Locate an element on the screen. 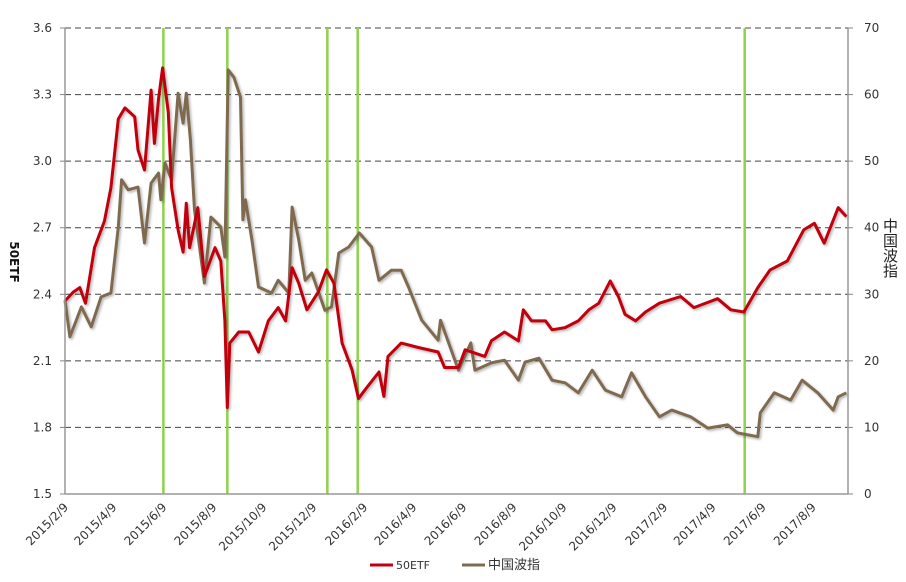 This screenshot has width=906, height=582. x-tick-label: 2015/12/9 is located at coordinates (292, 526).